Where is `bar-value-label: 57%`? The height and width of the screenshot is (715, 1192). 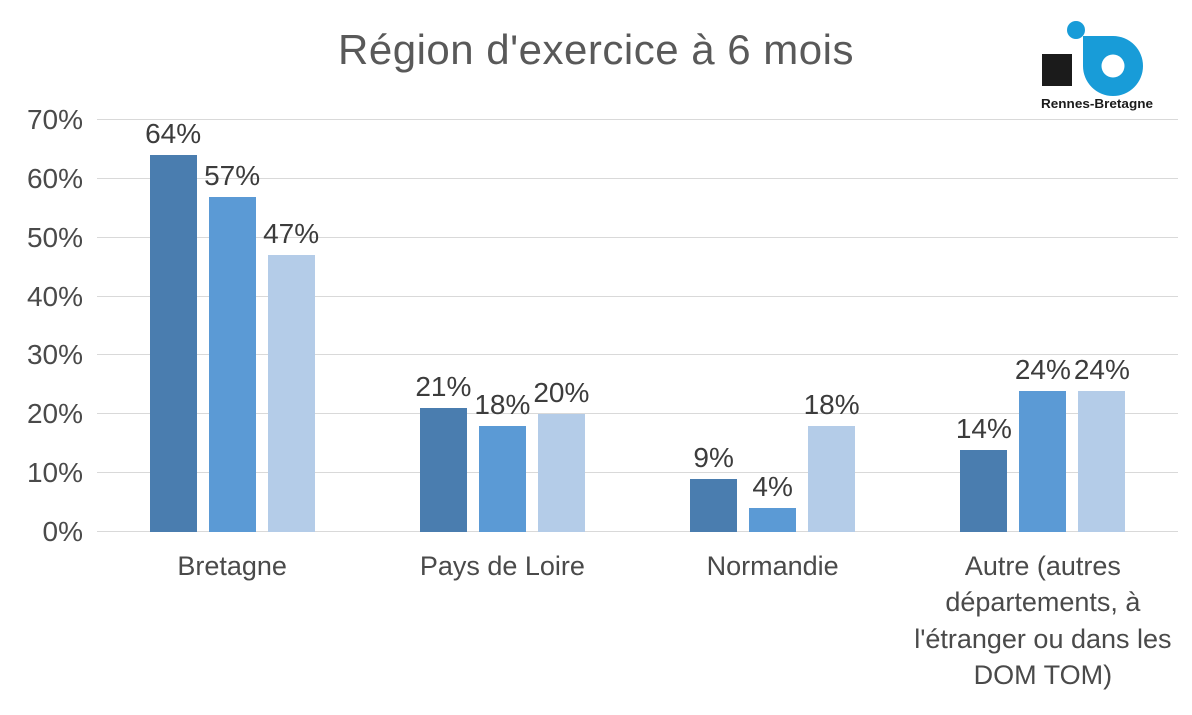
bar-value-label: 57% is located at coordinates (232, 175).